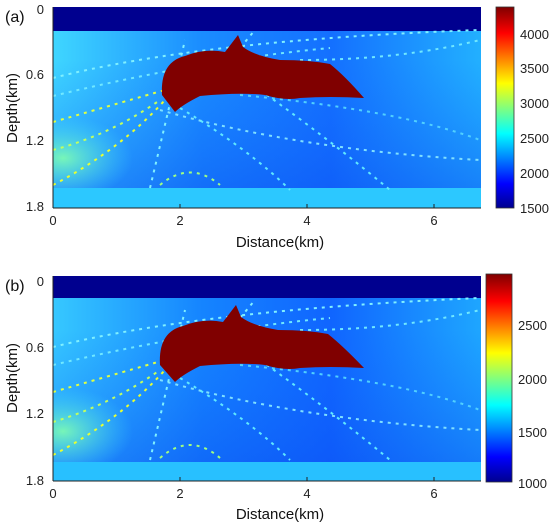  I want to click on colorbar-b: 2500 2000 1500 1000, so click(516, 382).